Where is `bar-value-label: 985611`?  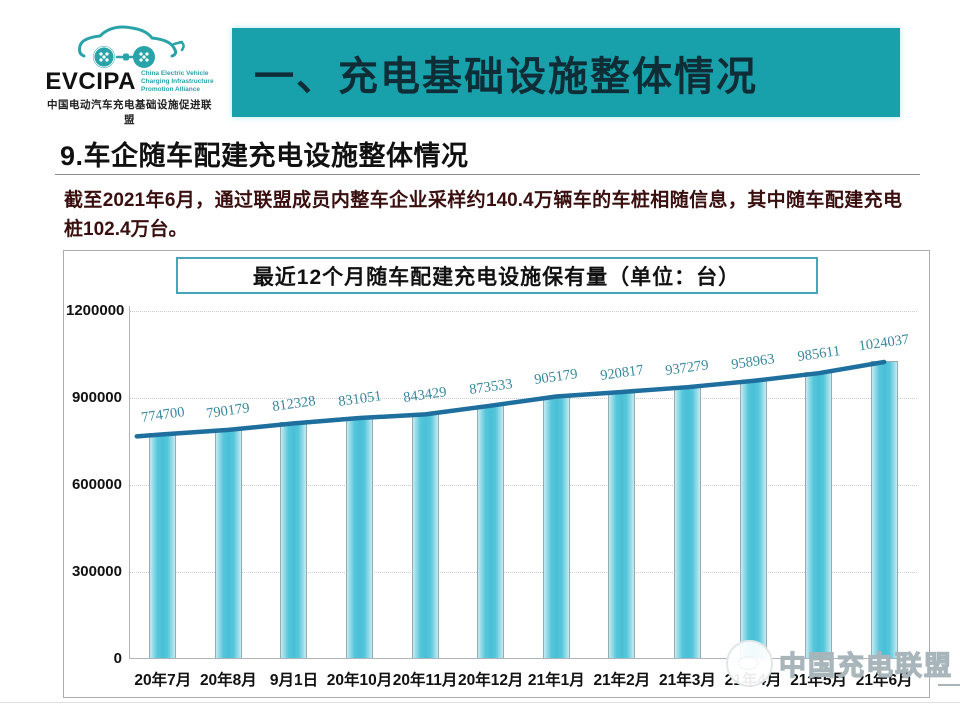 bar-value-label: 985611 is located at coordinates (818, 354).